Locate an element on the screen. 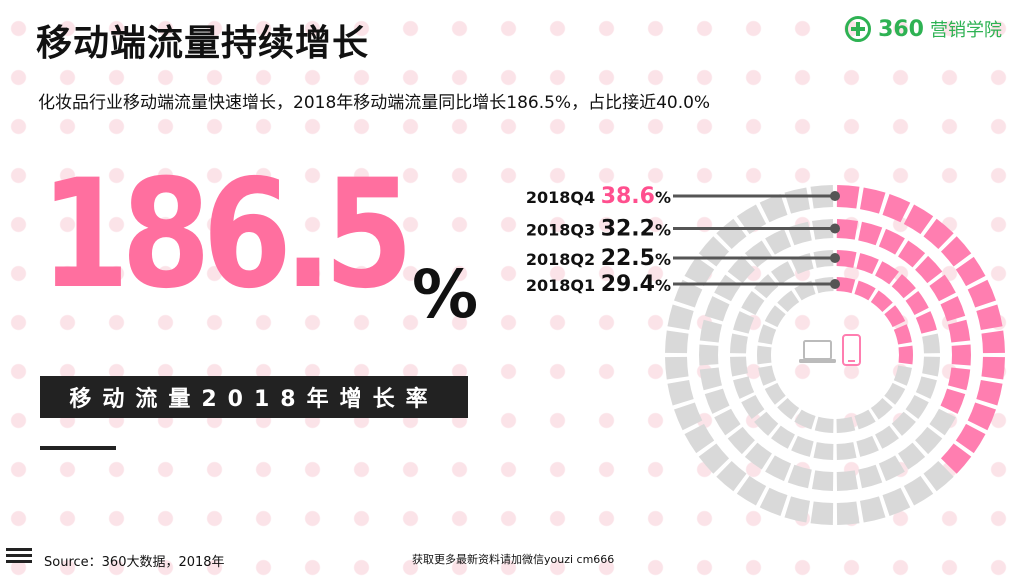 This screenshot has height=576, width=1024. laptop-icon is located at coordinates (817, 351).